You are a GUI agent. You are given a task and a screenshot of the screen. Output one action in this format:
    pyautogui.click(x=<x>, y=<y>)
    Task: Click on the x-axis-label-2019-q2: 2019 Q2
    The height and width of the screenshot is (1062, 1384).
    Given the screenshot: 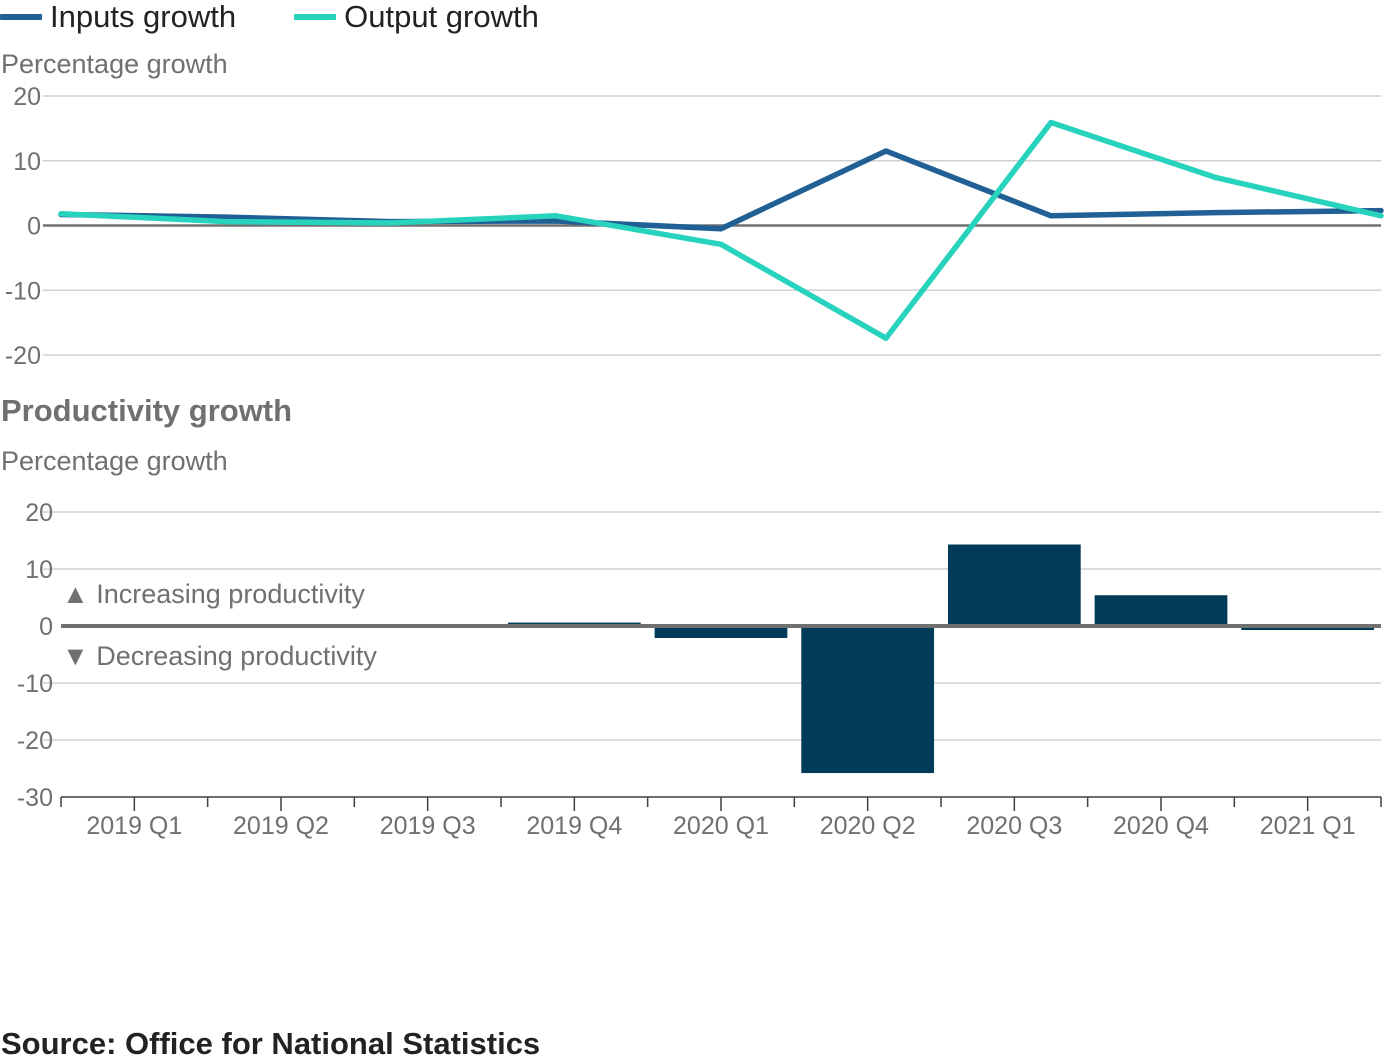 What is the action you would take?
    pyautogui.click(x=281, y=826)
    